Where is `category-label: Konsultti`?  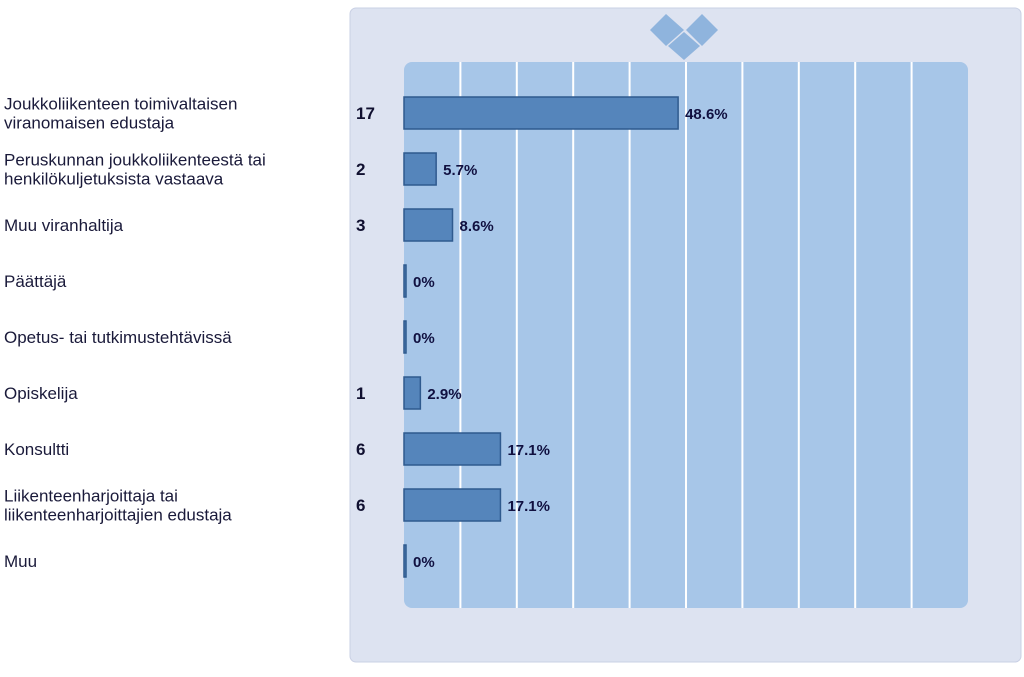 category-label: Konsultti is located at coordinates (36, 449).